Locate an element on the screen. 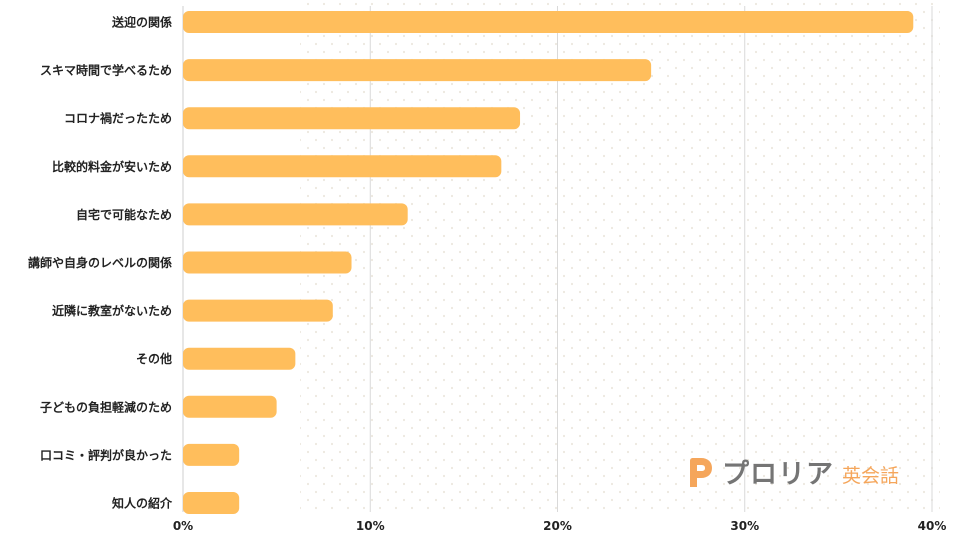  category-label: 比較的料金が安いため is located at coordinates (112, 166).